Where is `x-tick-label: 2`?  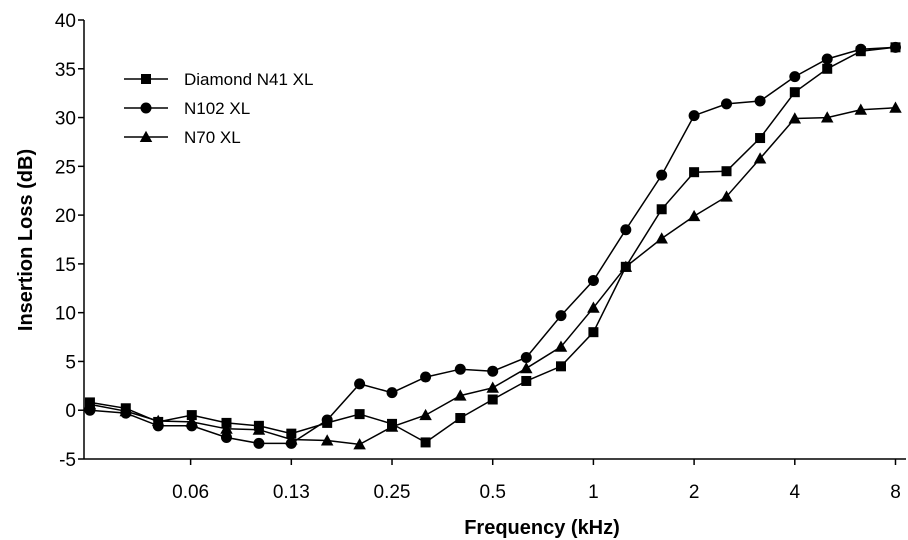 x-tick-label: 2 is located at coordinates (694, 492).